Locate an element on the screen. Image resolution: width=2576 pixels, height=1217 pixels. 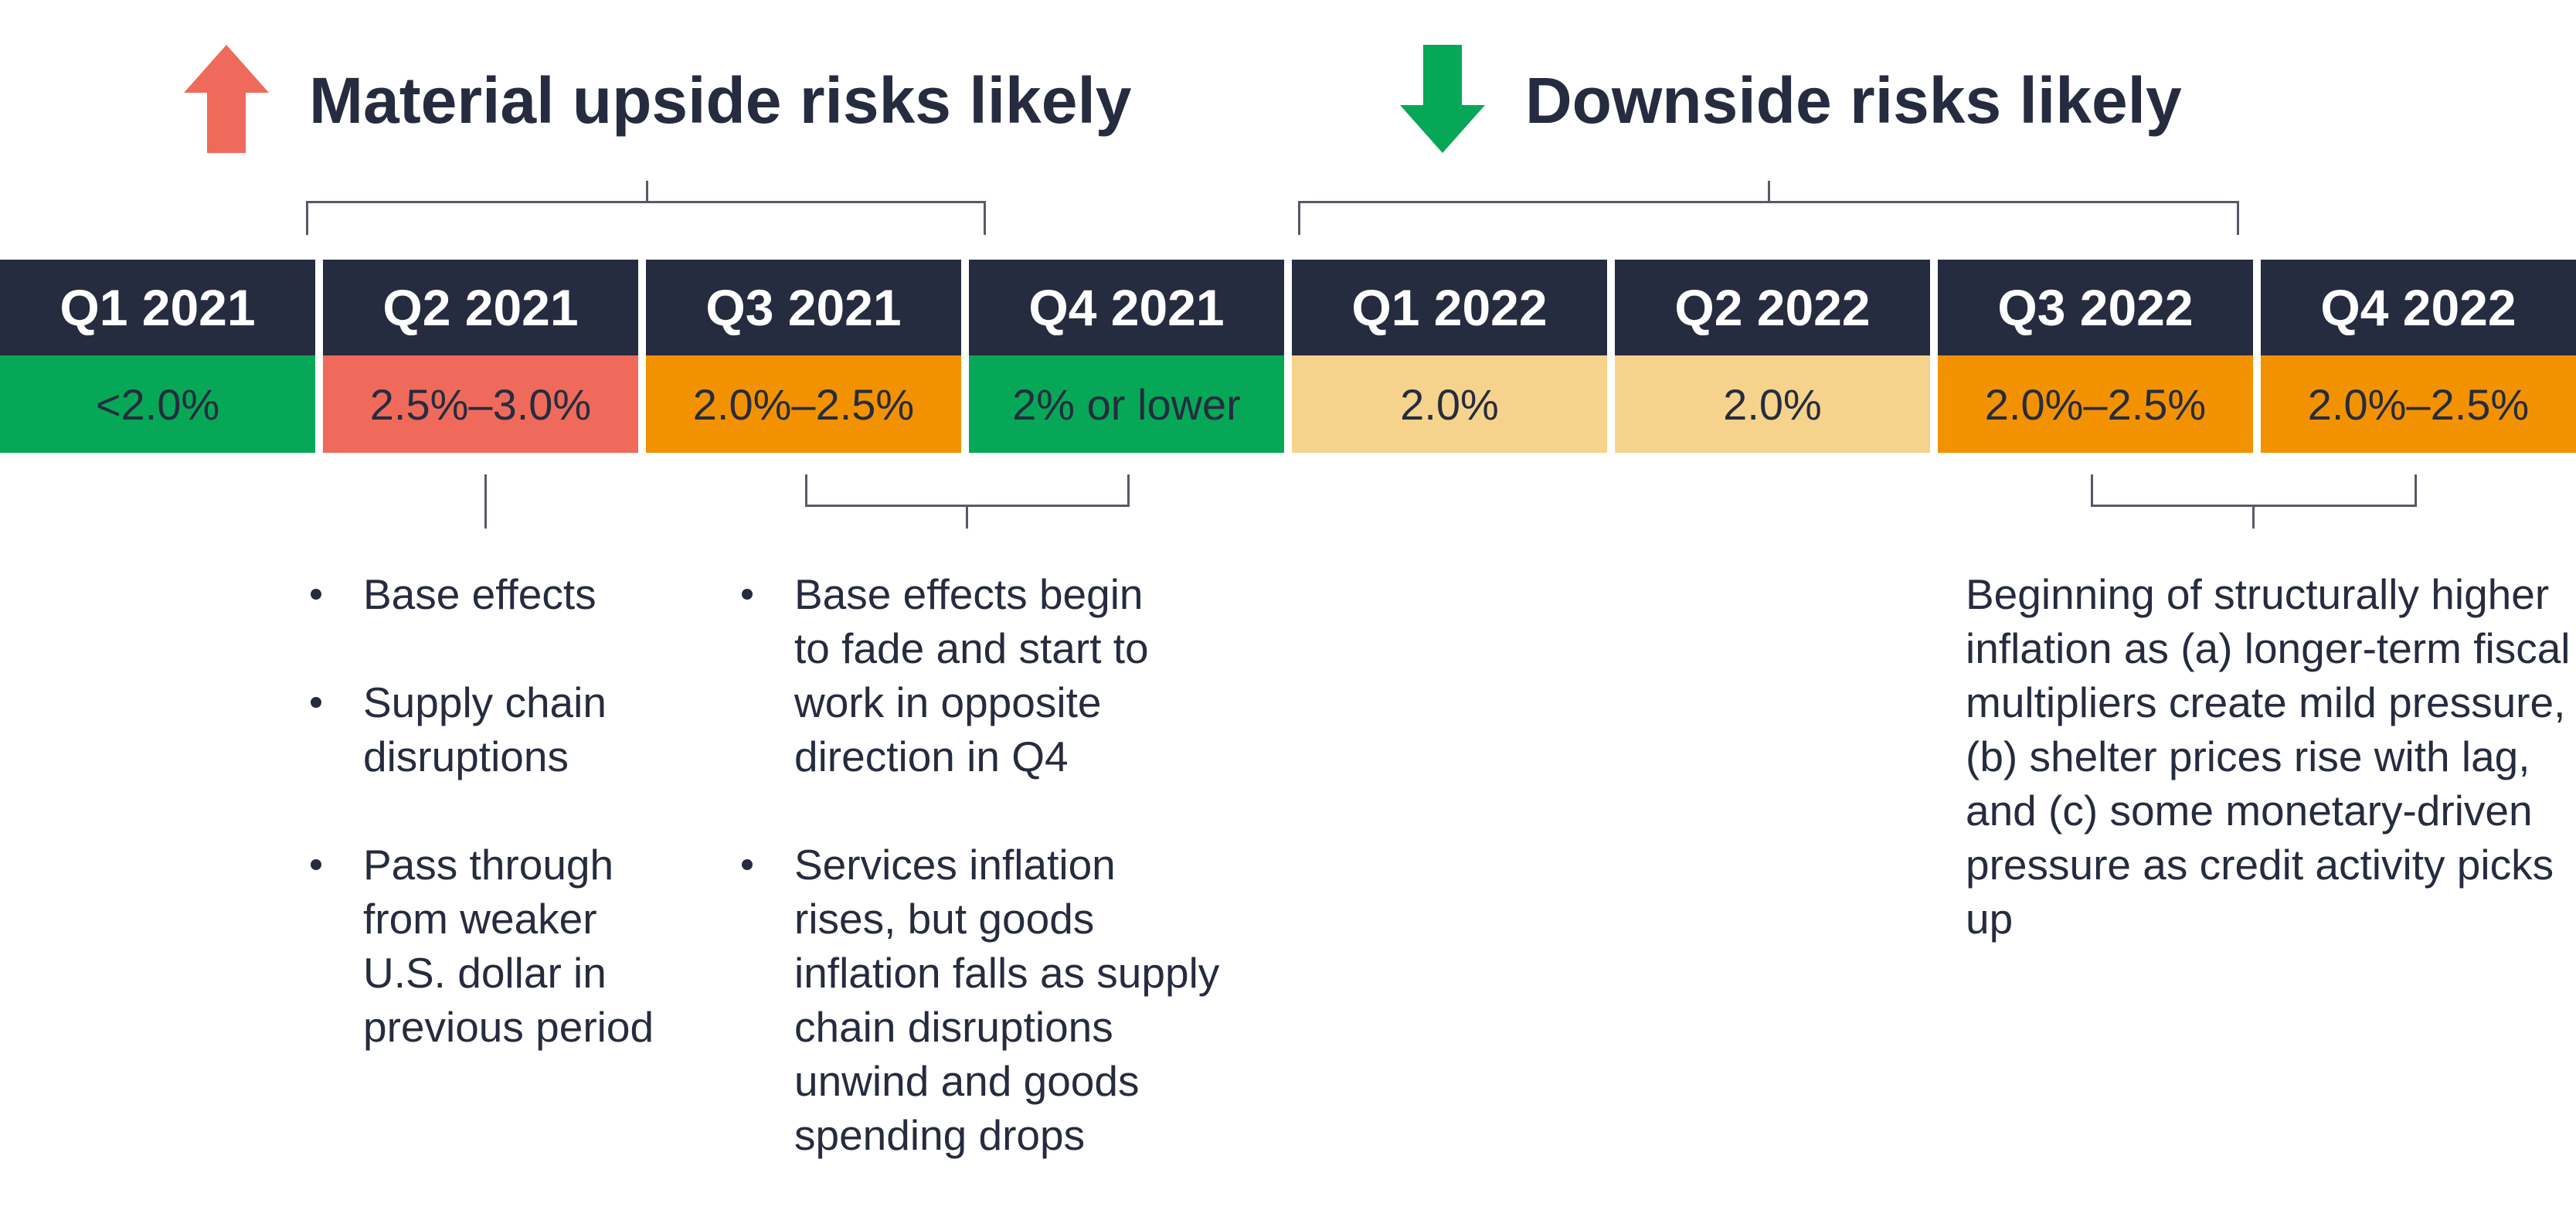
quarter-q2-2022: Q2 2022 2.0% is located at coordinates (1772, 356).